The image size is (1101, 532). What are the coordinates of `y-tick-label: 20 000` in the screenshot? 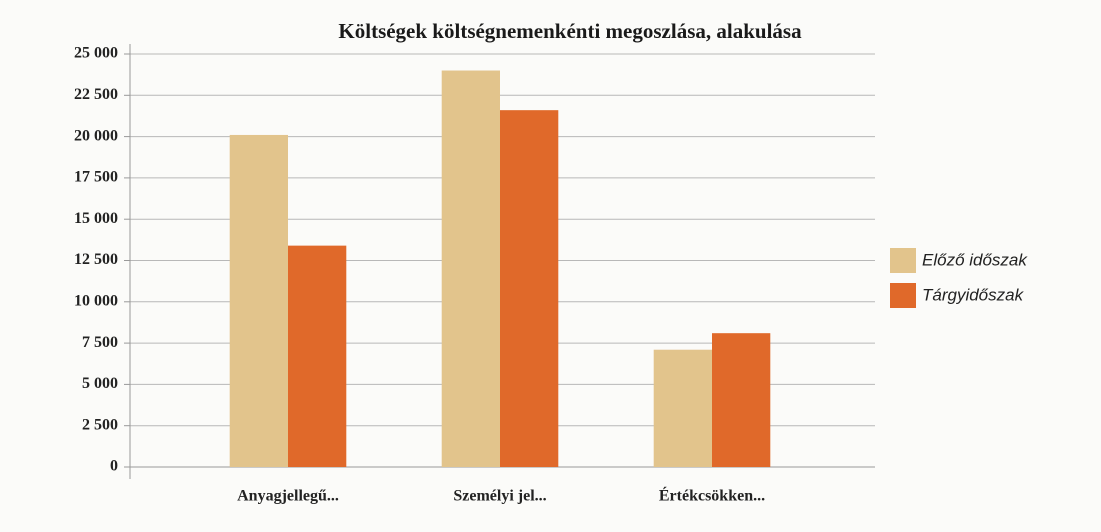 It's located at (96, 135).